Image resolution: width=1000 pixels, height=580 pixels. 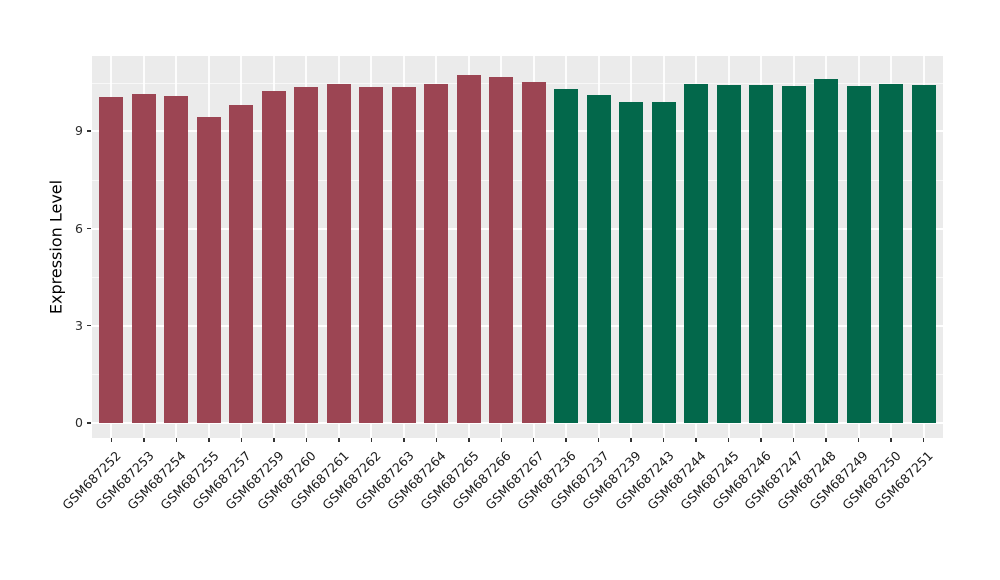 What do you see at coordinates (306, 440) in the screenshot?
I see `x-tick-mark-GSM687260` at bounding box center [306, 440].